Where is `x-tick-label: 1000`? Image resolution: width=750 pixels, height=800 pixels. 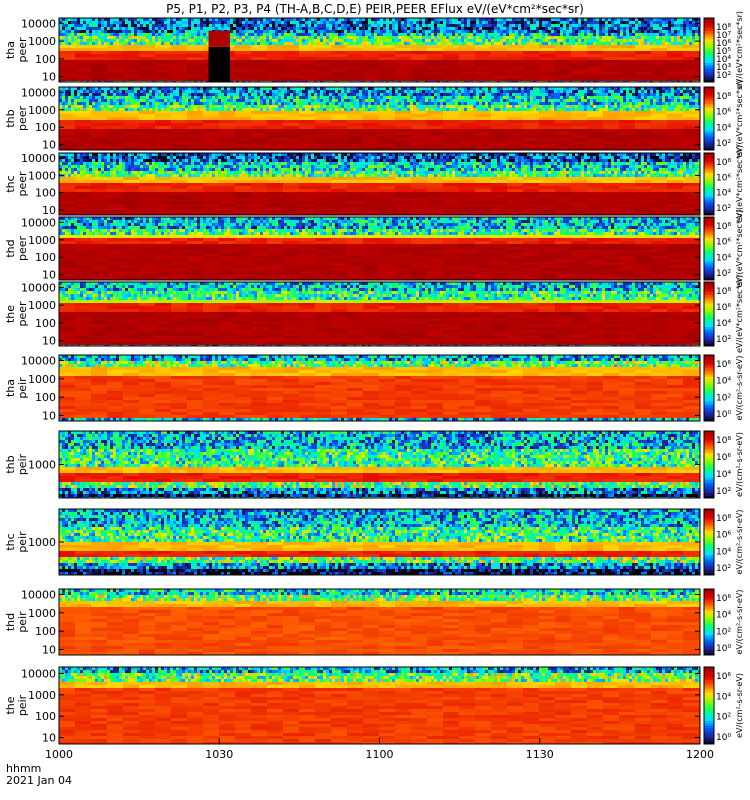
x-tick-label: 1000 is located at coordinates (59, 754).